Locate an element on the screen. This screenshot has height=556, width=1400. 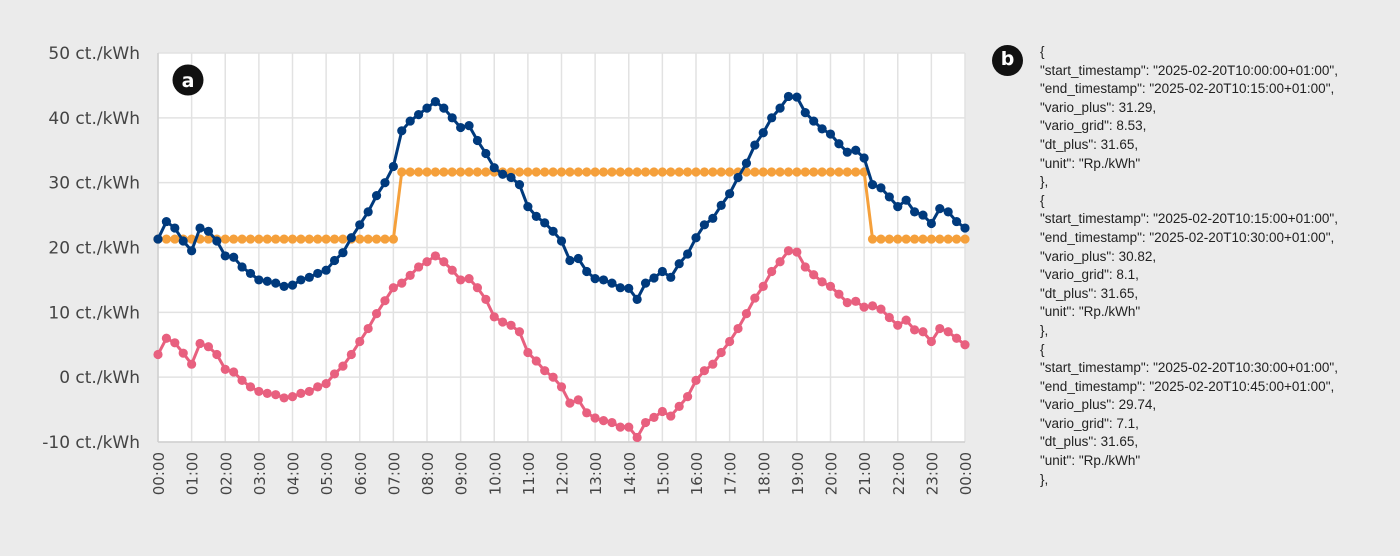
x-tick-label: 08:00 is located at coordinates (428, 473).